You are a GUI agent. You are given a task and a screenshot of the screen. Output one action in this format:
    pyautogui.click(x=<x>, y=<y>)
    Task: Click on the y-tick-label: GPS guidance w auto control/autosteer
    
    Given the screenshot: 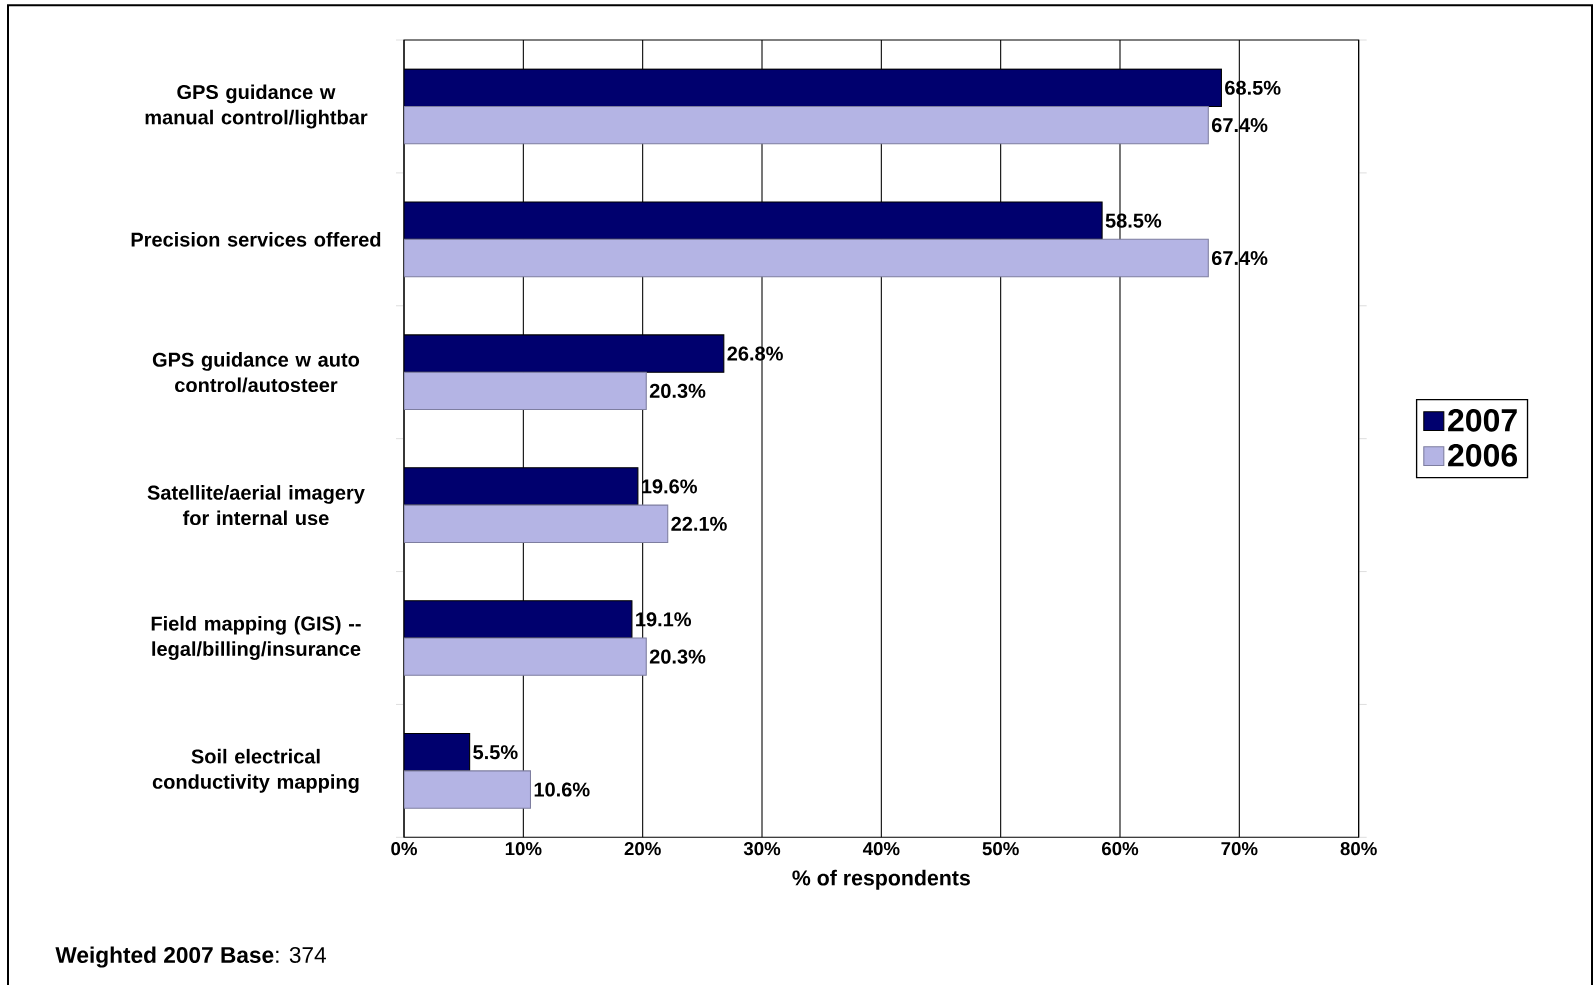 What is the action you would take?
    pyautogui.click(x=256, y=372)
    